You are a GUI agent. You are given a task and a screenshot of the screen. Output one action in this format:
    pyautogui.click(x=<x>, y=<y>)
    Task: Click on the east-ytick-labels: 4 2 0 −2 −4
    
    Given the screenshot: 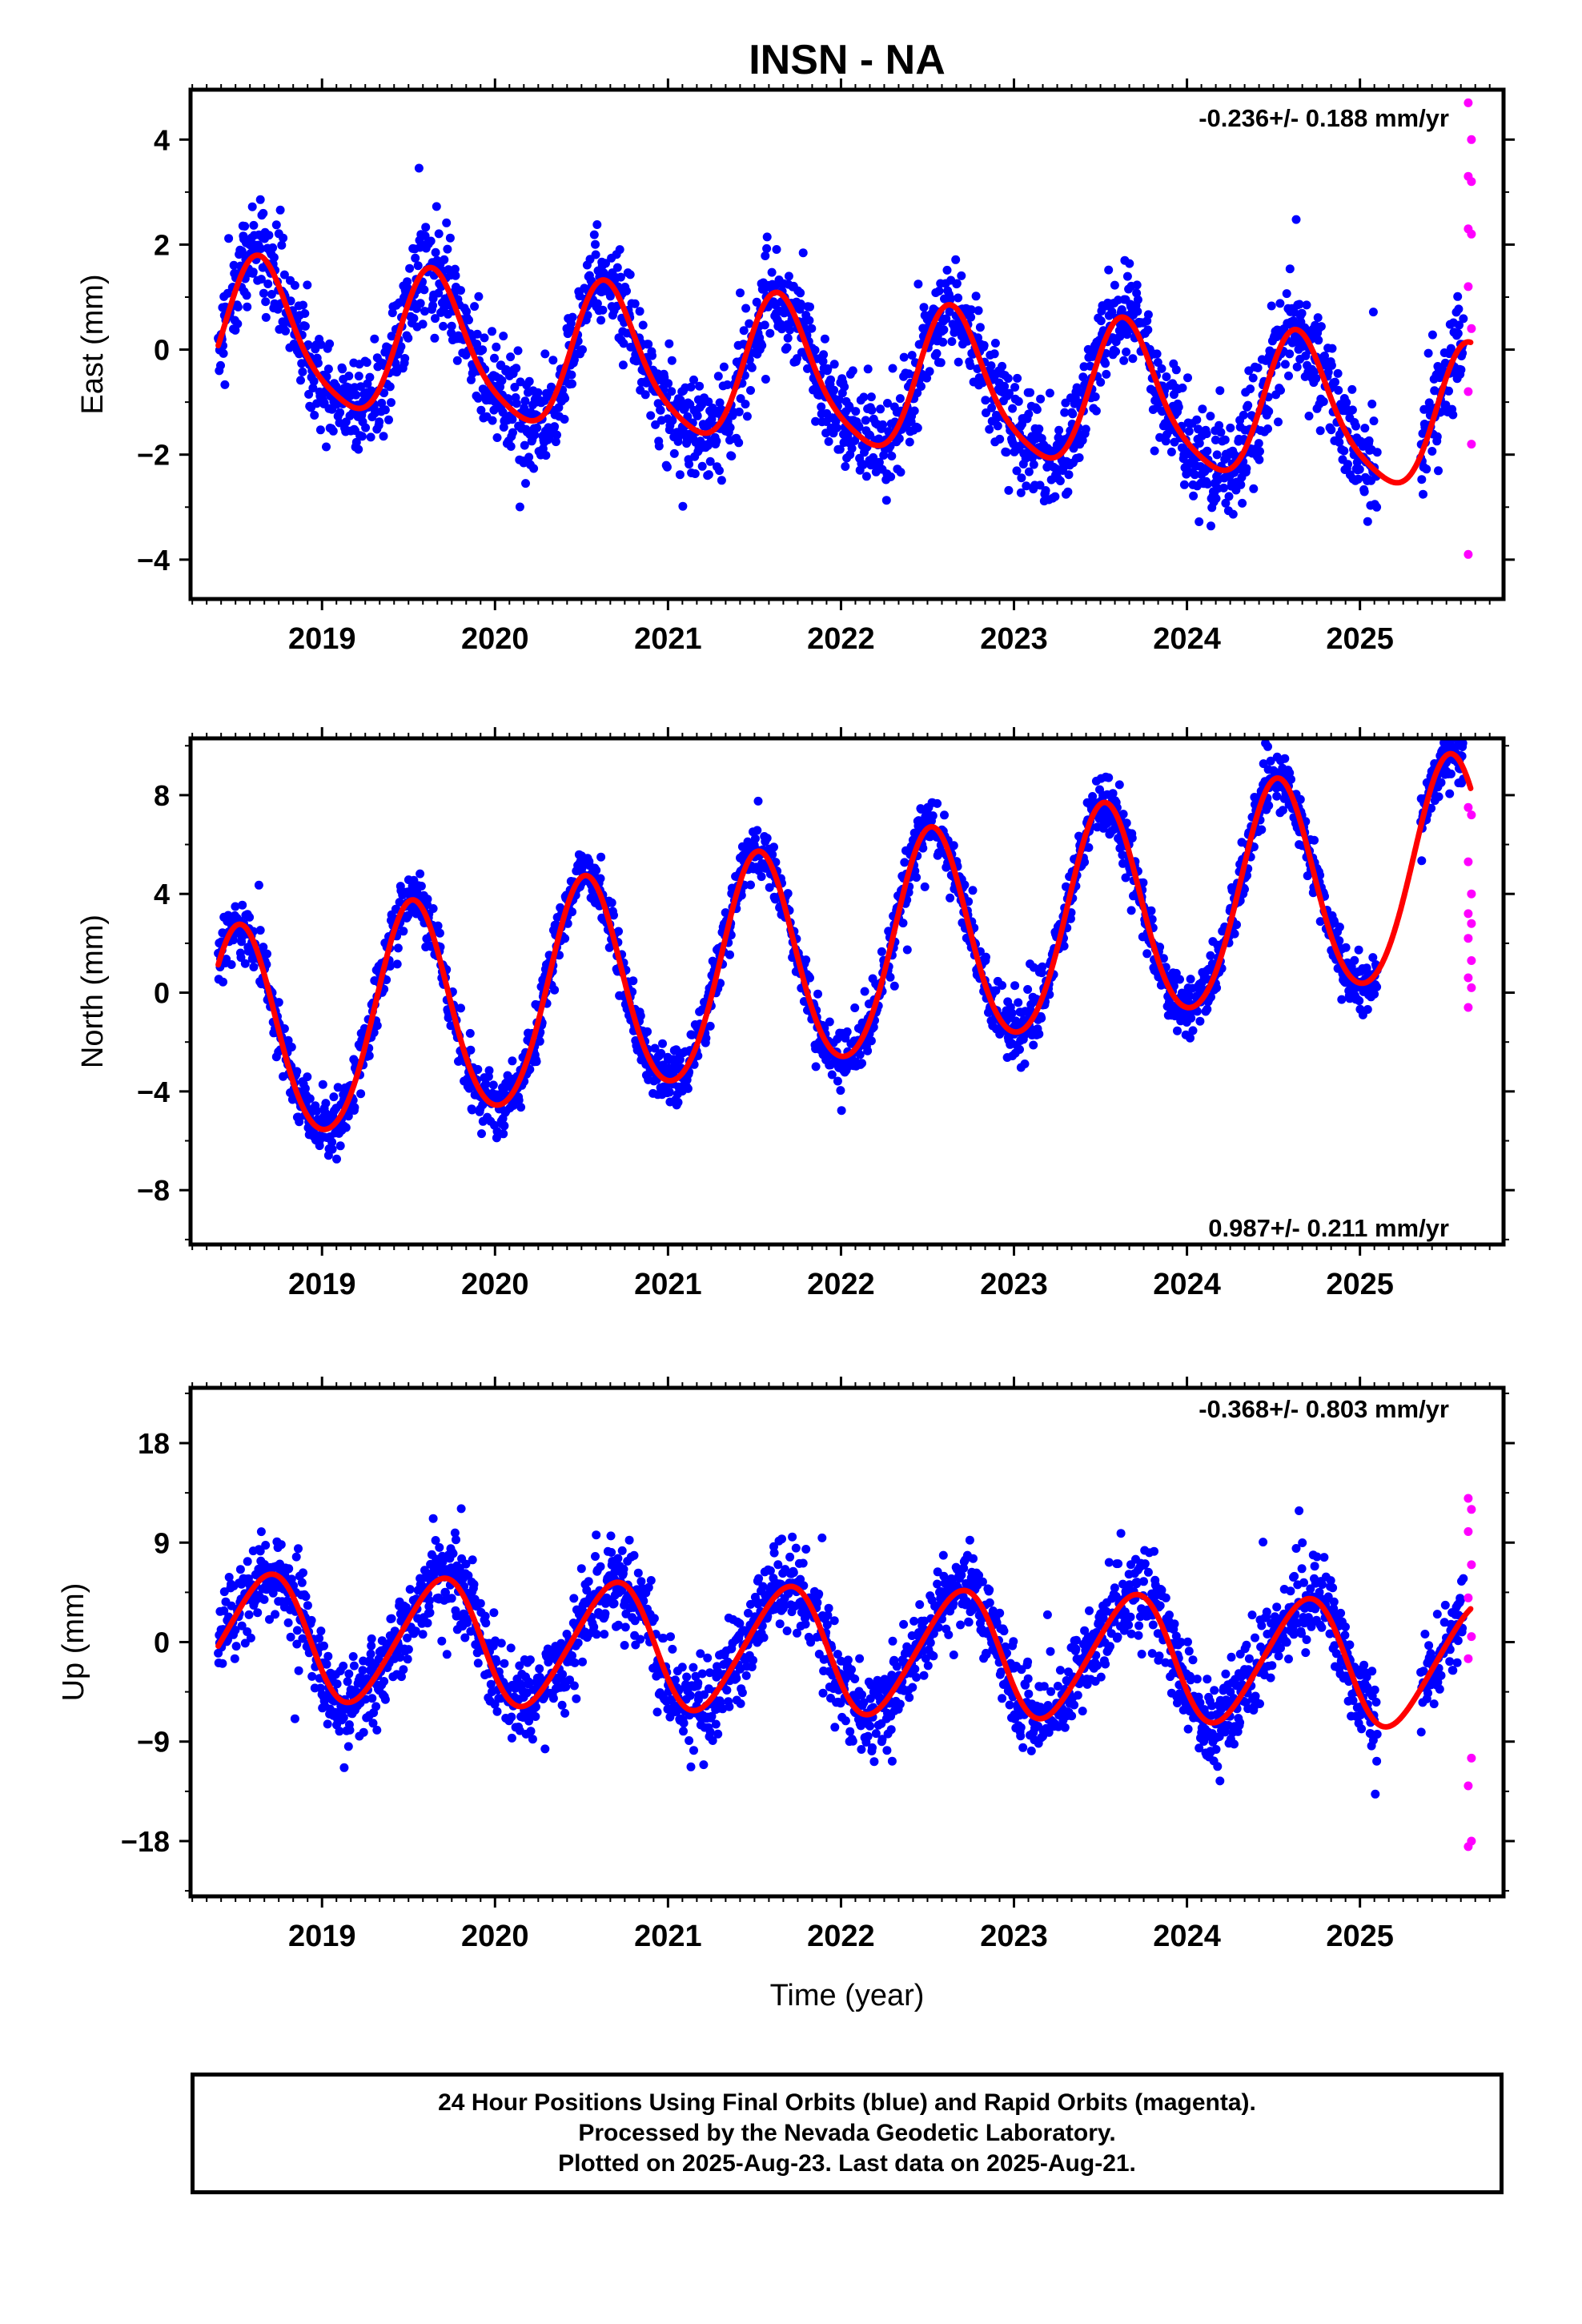 What is the action you would take?
    pyautogui.click(x=154, y=350)
    